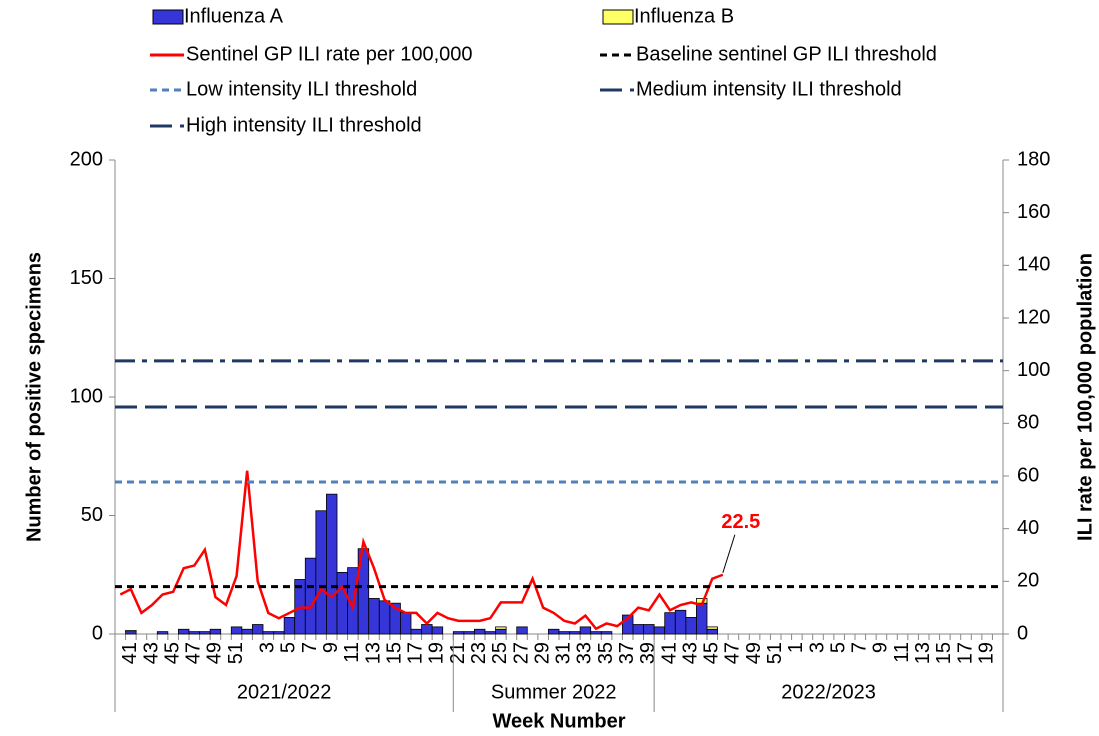 The width and height of the screenshot is (1099, 736). What do you see at coordinates (86, 278) in the screenshot?
I see `y-tick-label: 150` at bounding box center [86, 278].